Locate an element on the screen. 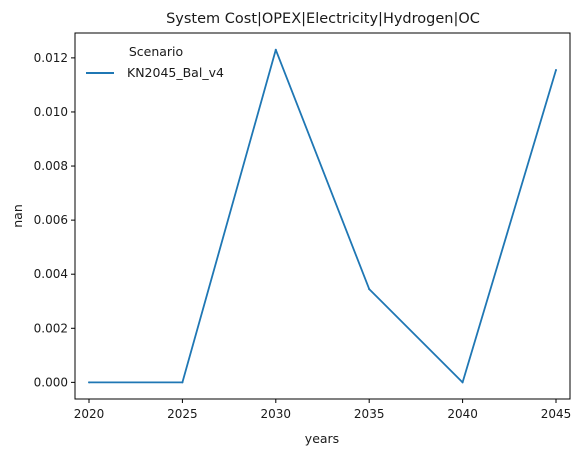 This screenshot has height=456, width=580. x-tick-label: 2040 is located at coordinates (462, 414).